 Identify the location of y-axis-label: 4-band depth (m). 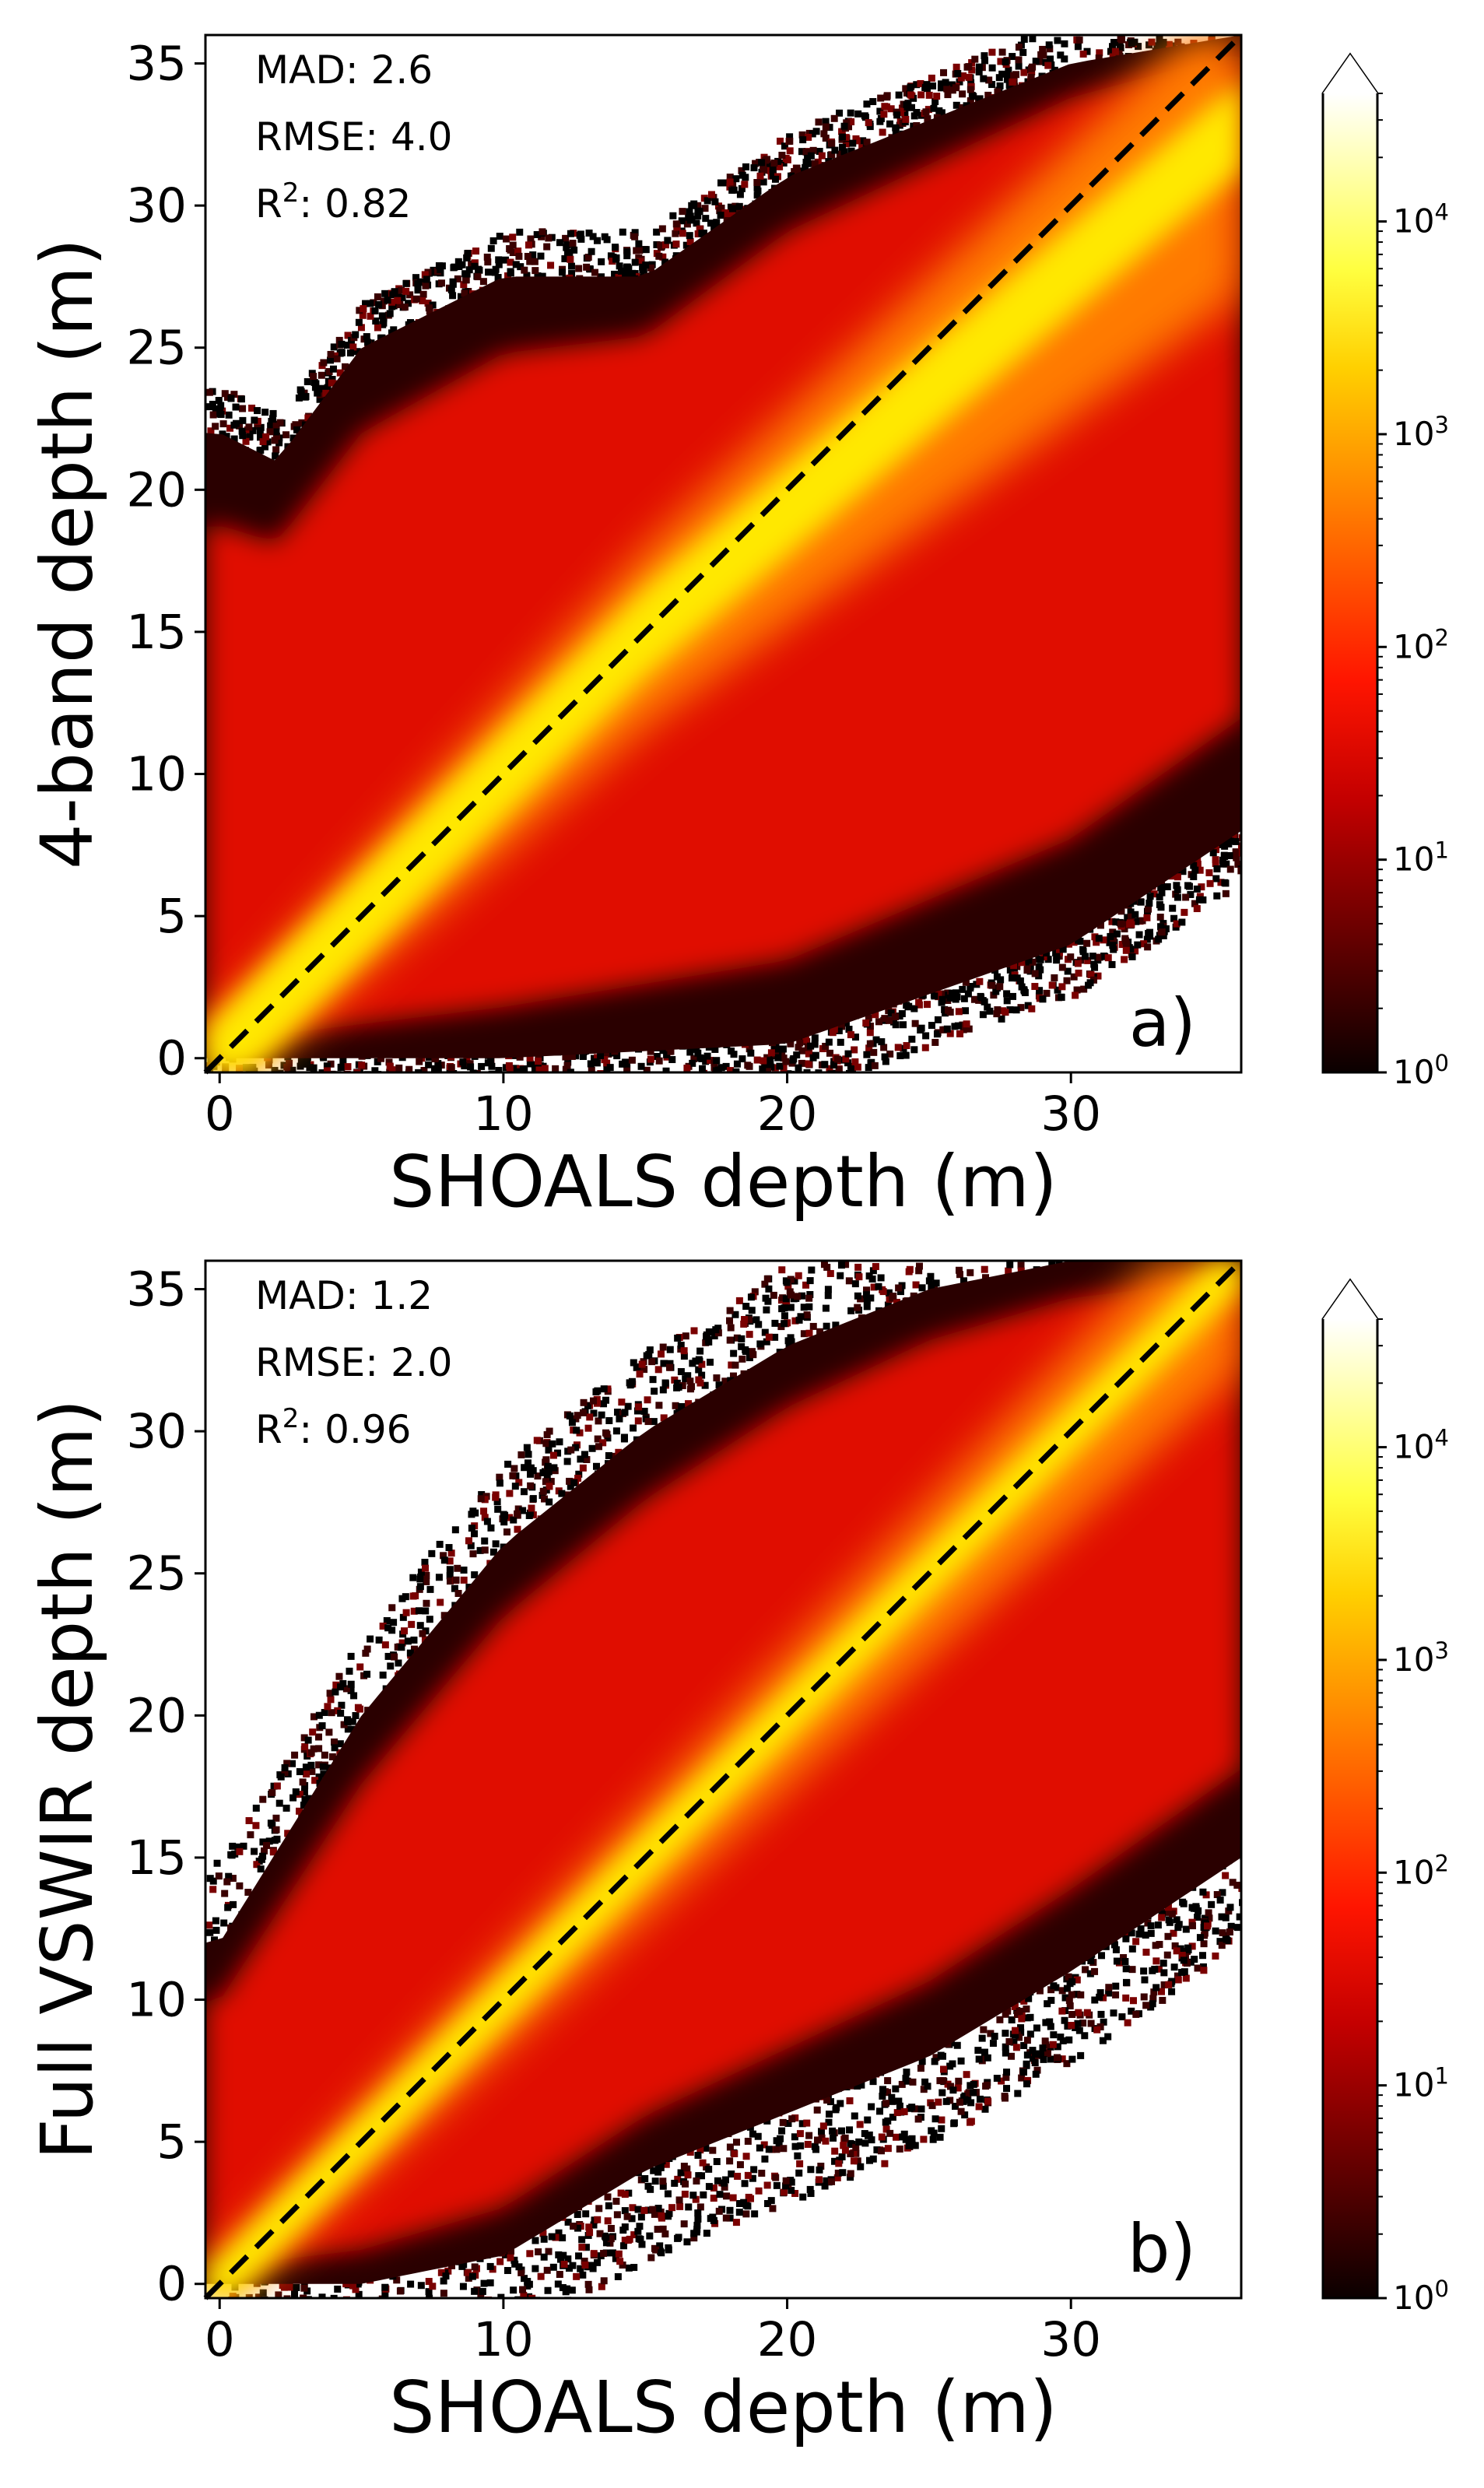
(67, 553).